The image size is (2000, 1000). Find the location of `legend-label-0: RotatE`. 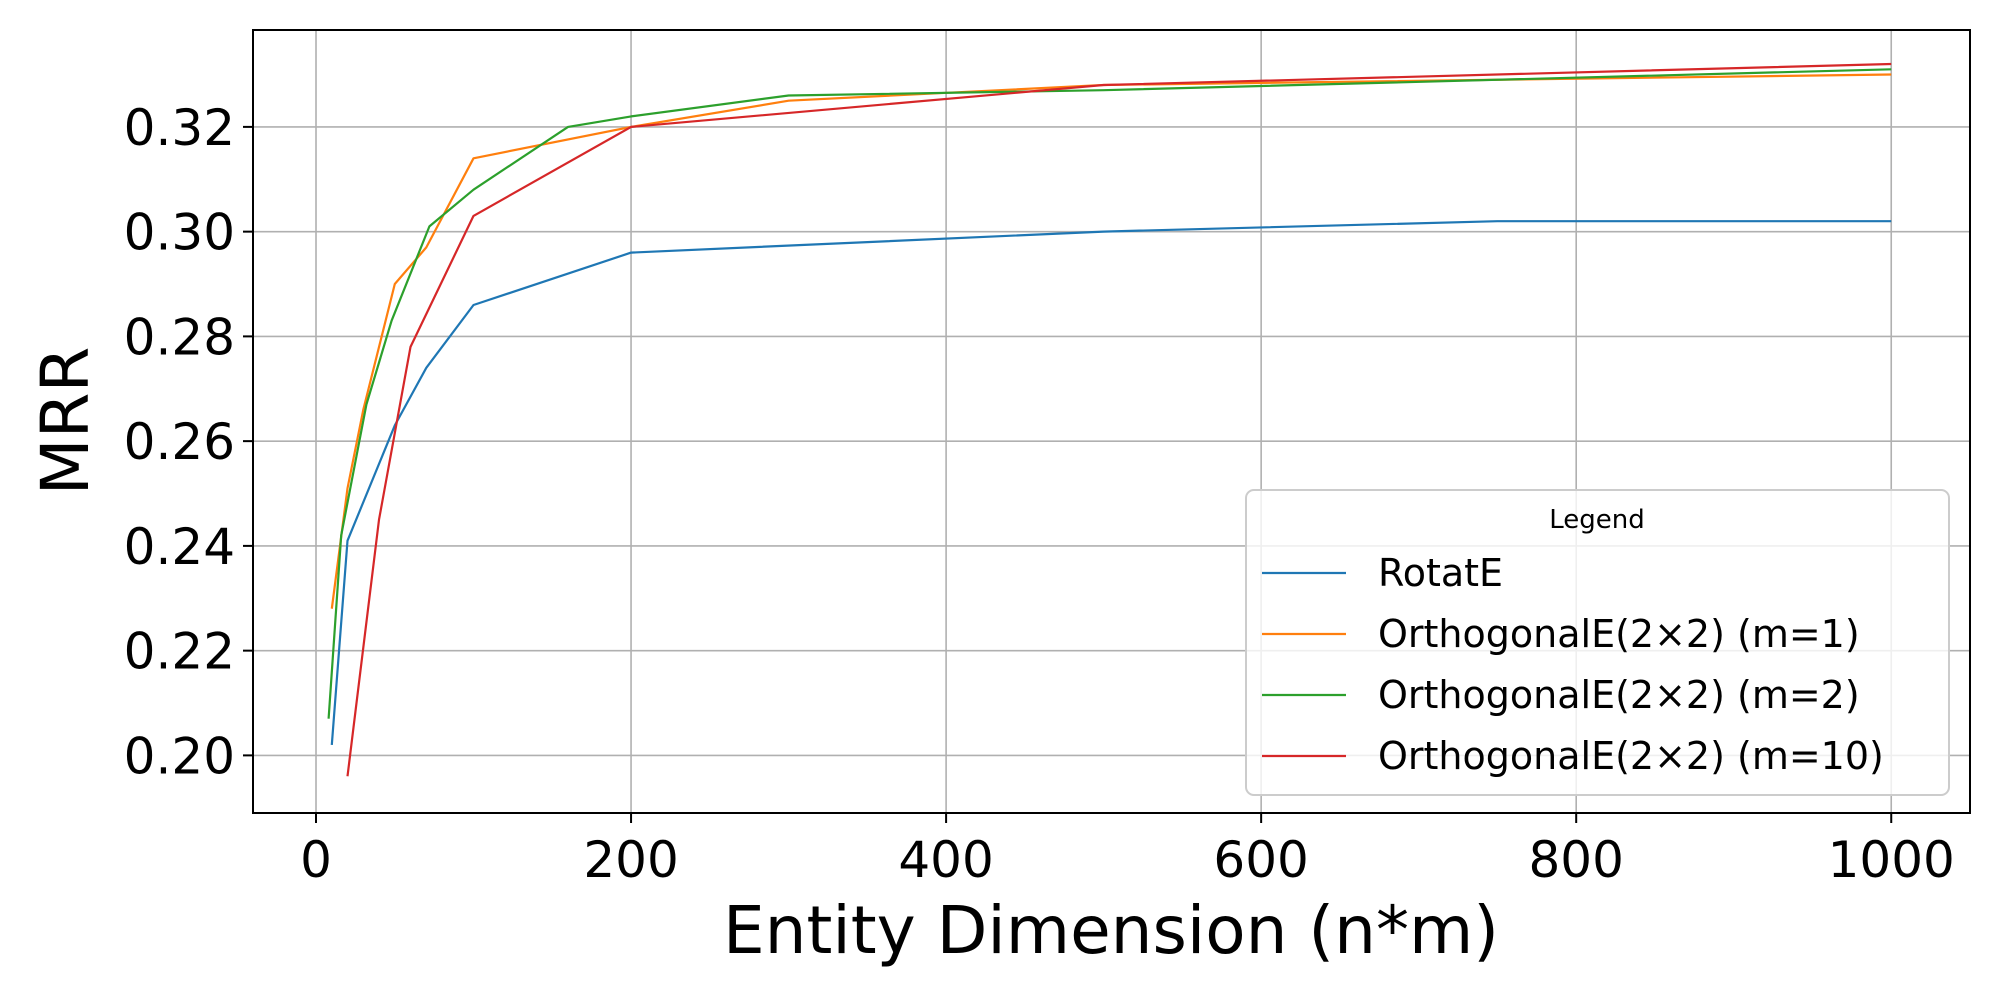

legend-label-0: RotatE is located at coordinates (1440, 573).